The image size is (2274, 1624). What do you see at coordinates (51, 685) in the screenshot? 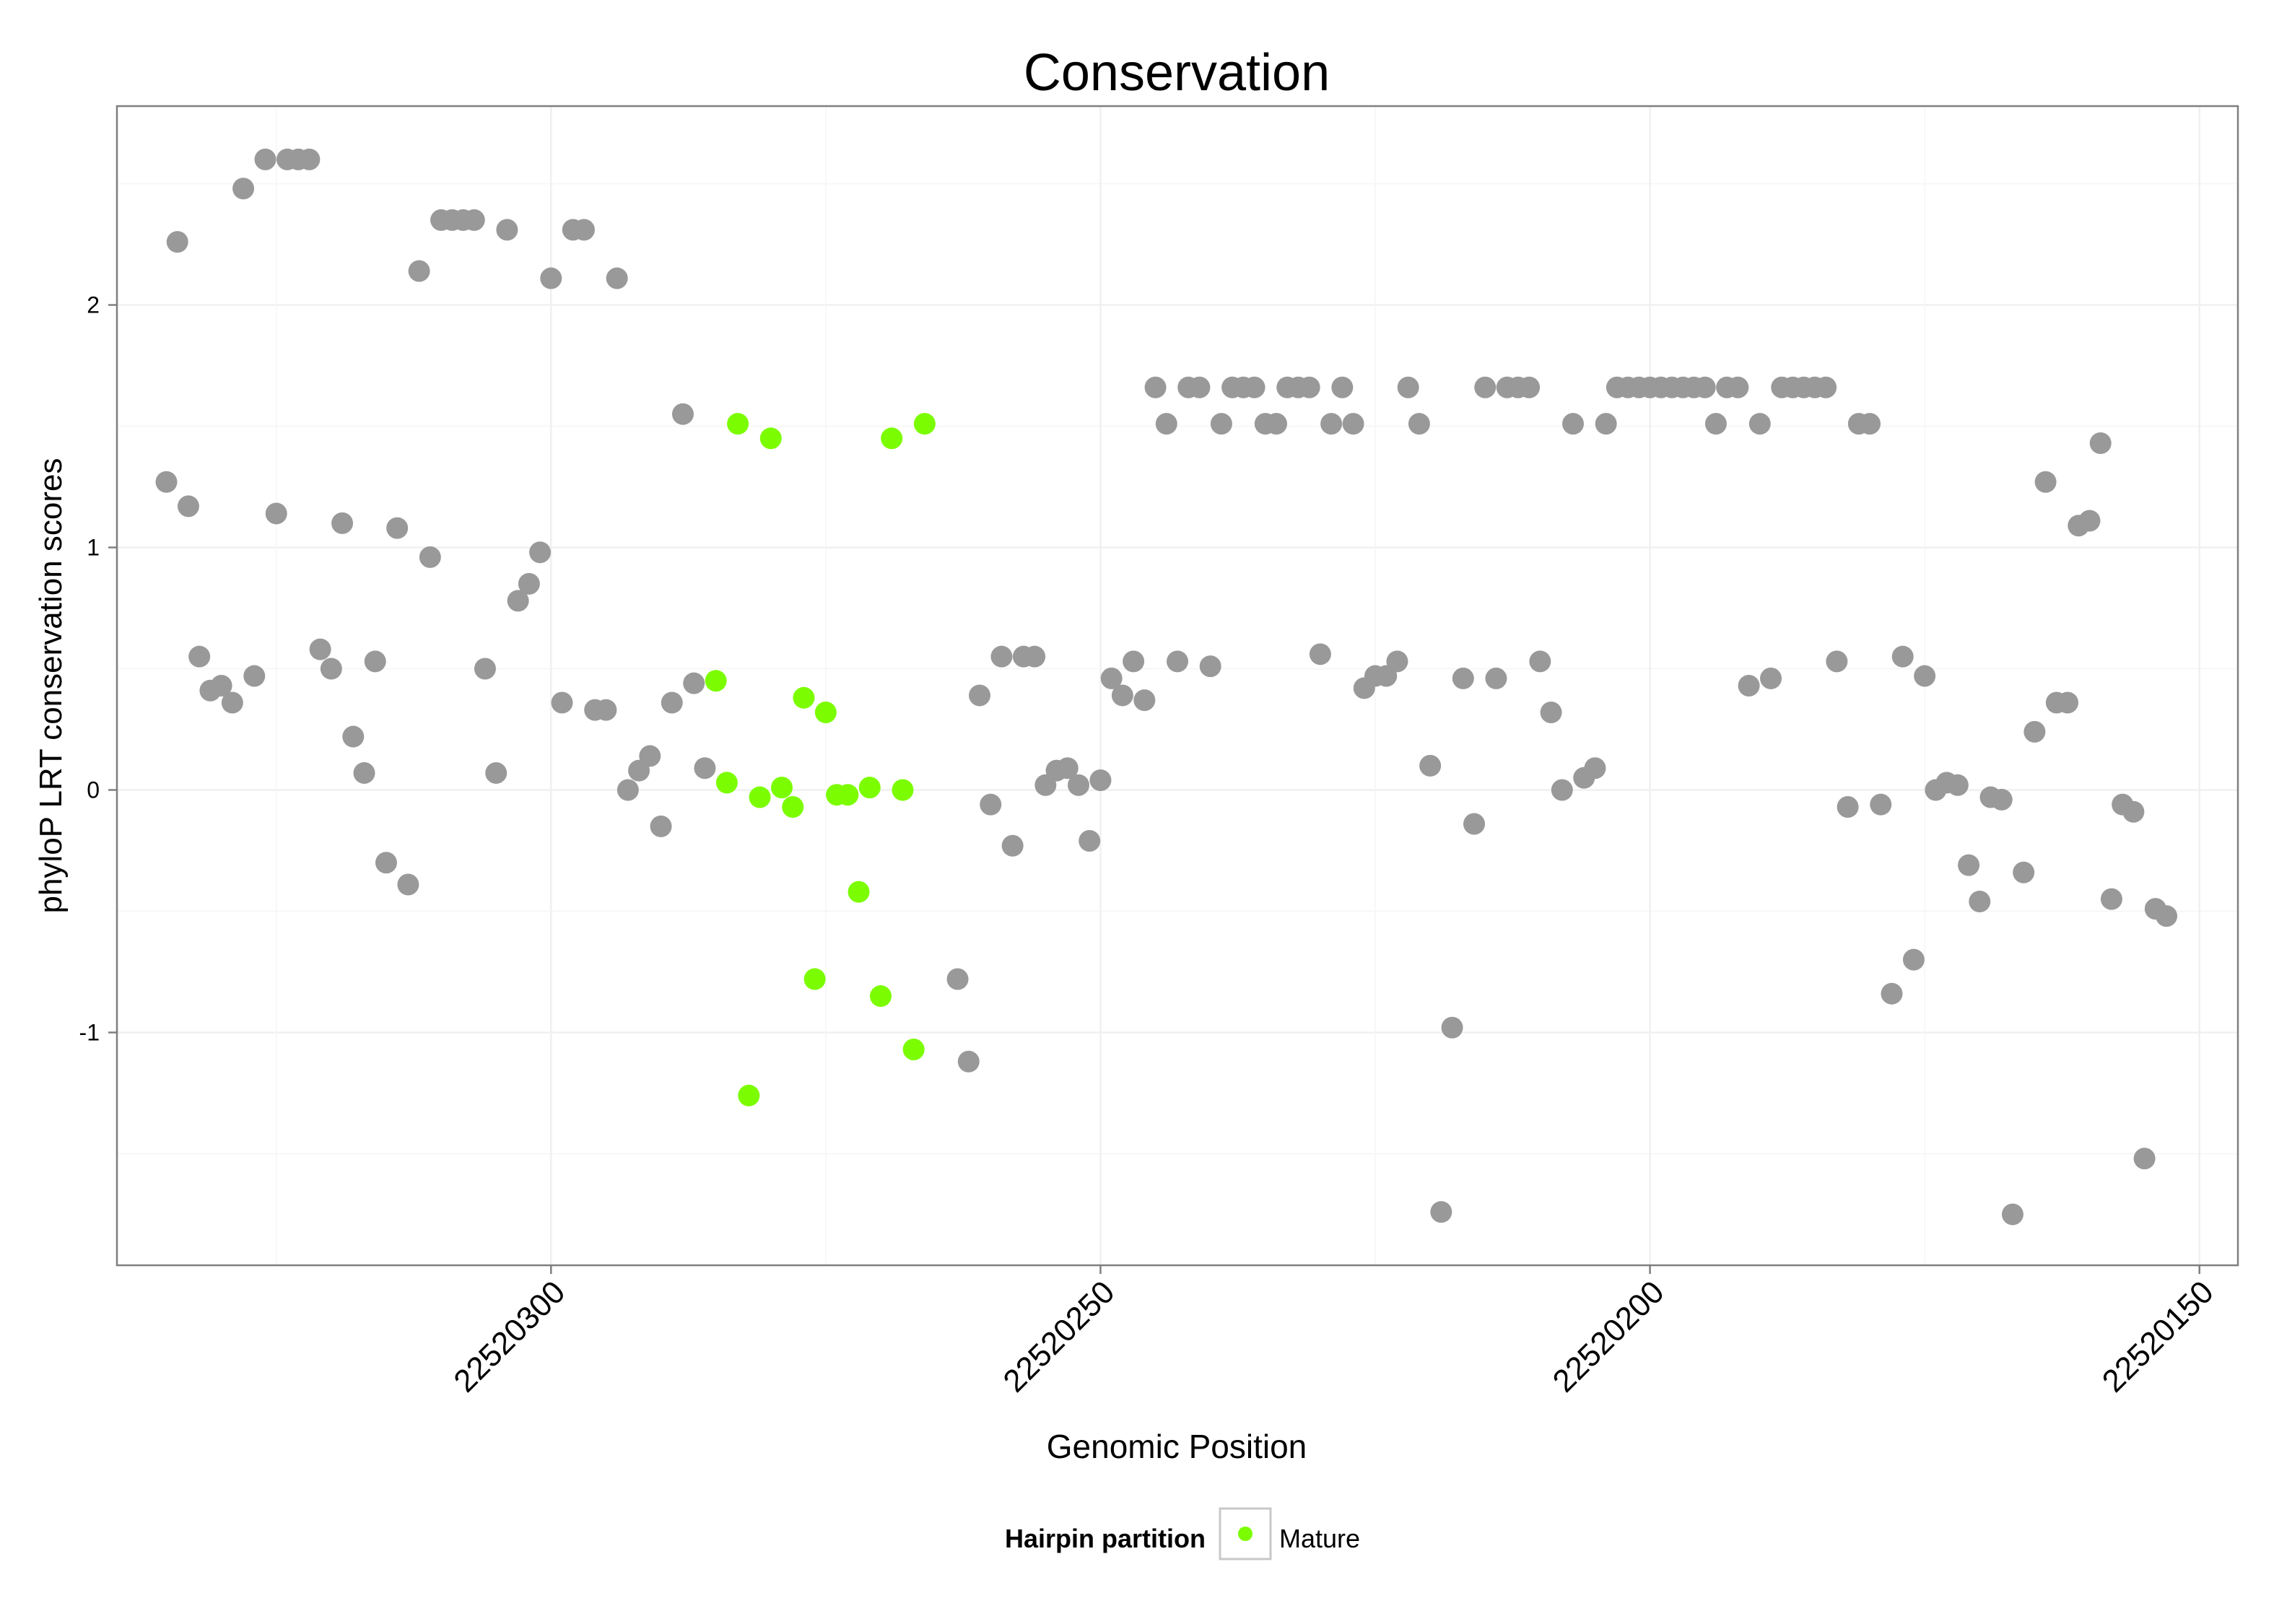
I see `y-axis-label: phyloP LRT conservation scores` at bounding box center [51, 685].